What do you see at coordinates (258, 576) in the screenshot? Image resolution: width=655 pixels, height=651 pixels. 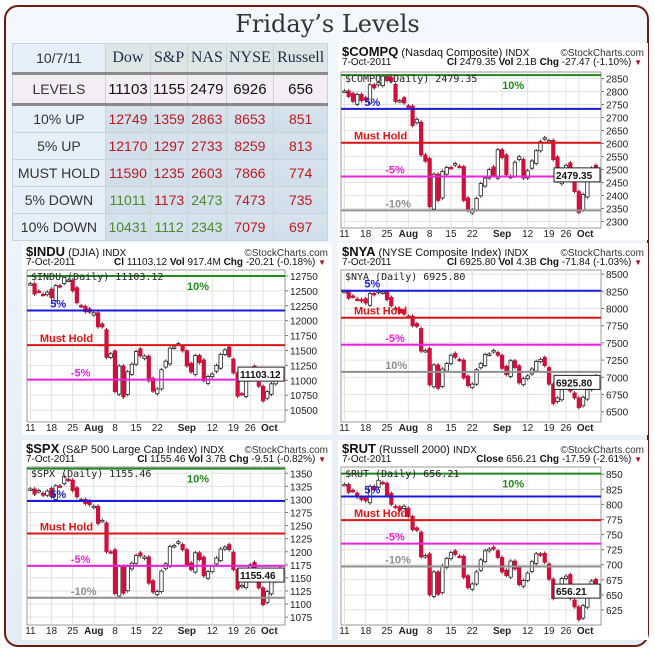 I see `last-price-label: 1155.46` at bounding box center [258, 576].